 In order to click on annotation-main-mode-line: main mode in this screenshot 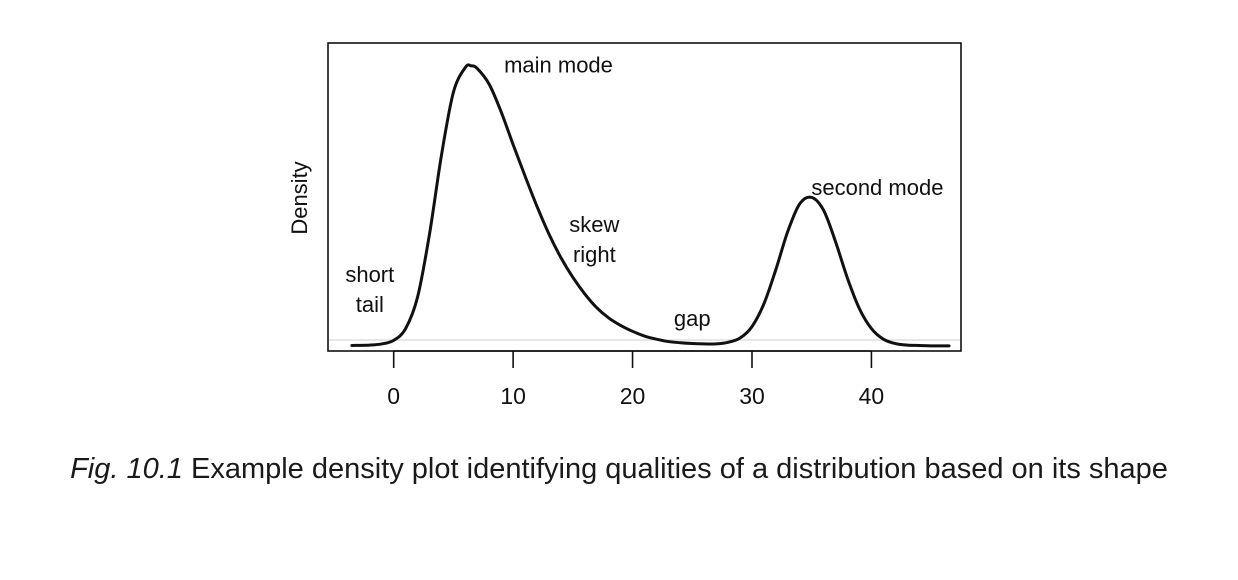, I will do `click(558, 65)`.